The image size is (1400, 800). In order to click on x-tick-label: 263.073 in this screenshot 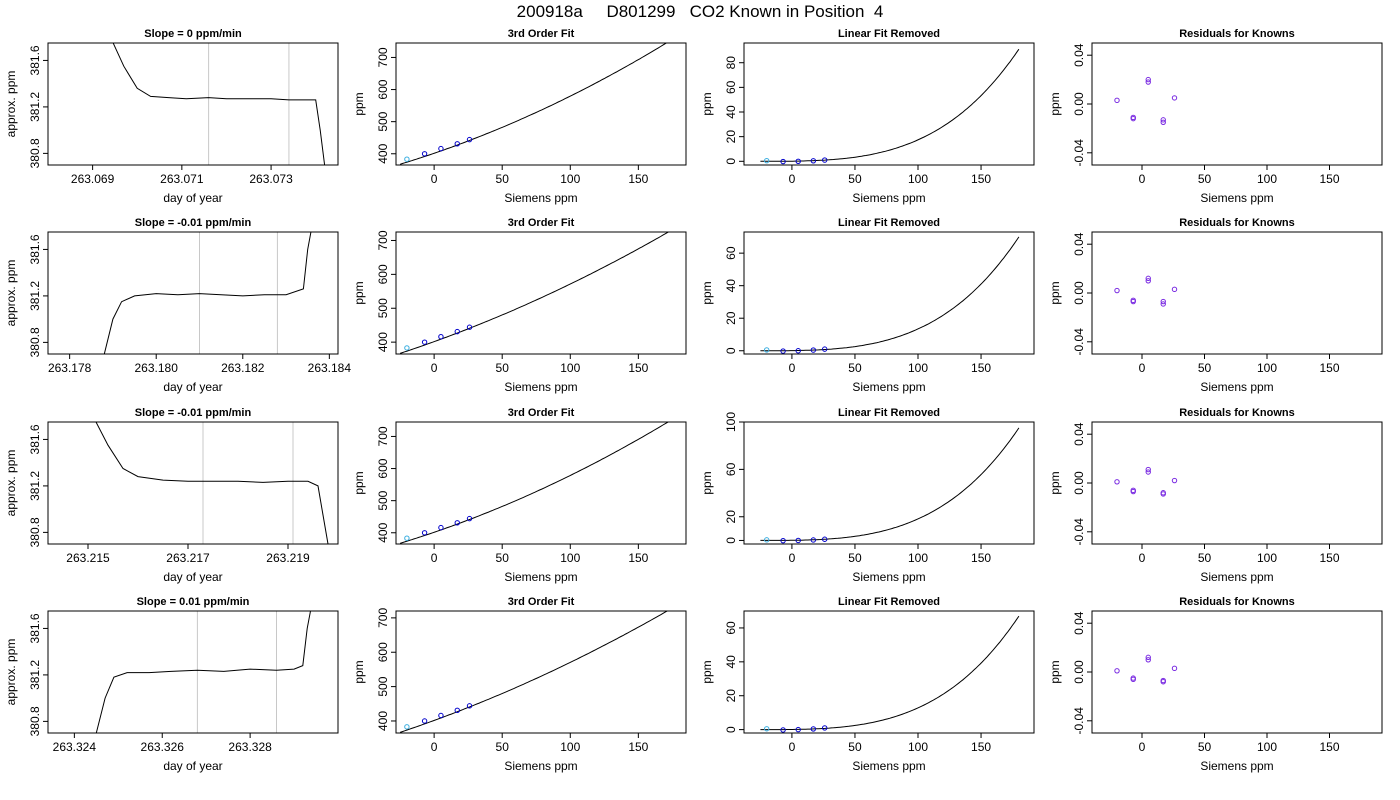, I will do `click(271, 179)`.